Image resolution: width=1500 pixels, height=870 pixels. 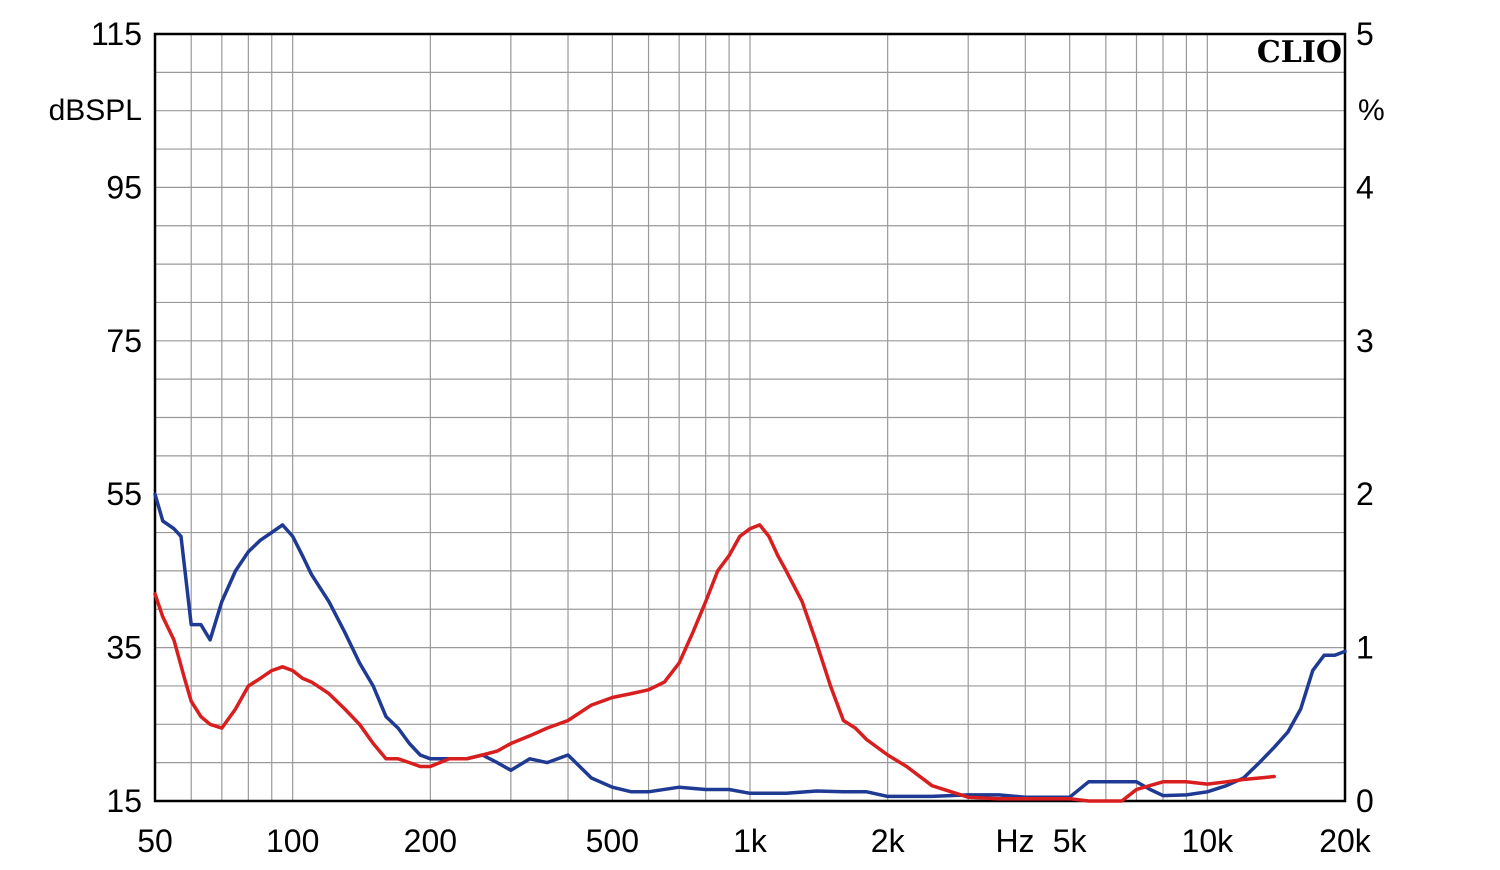 What do you see at coordinates (95, 110) in the screenshot?
I see `left-axis-unit-label: dBSPL` at bounding box center [95, 110].